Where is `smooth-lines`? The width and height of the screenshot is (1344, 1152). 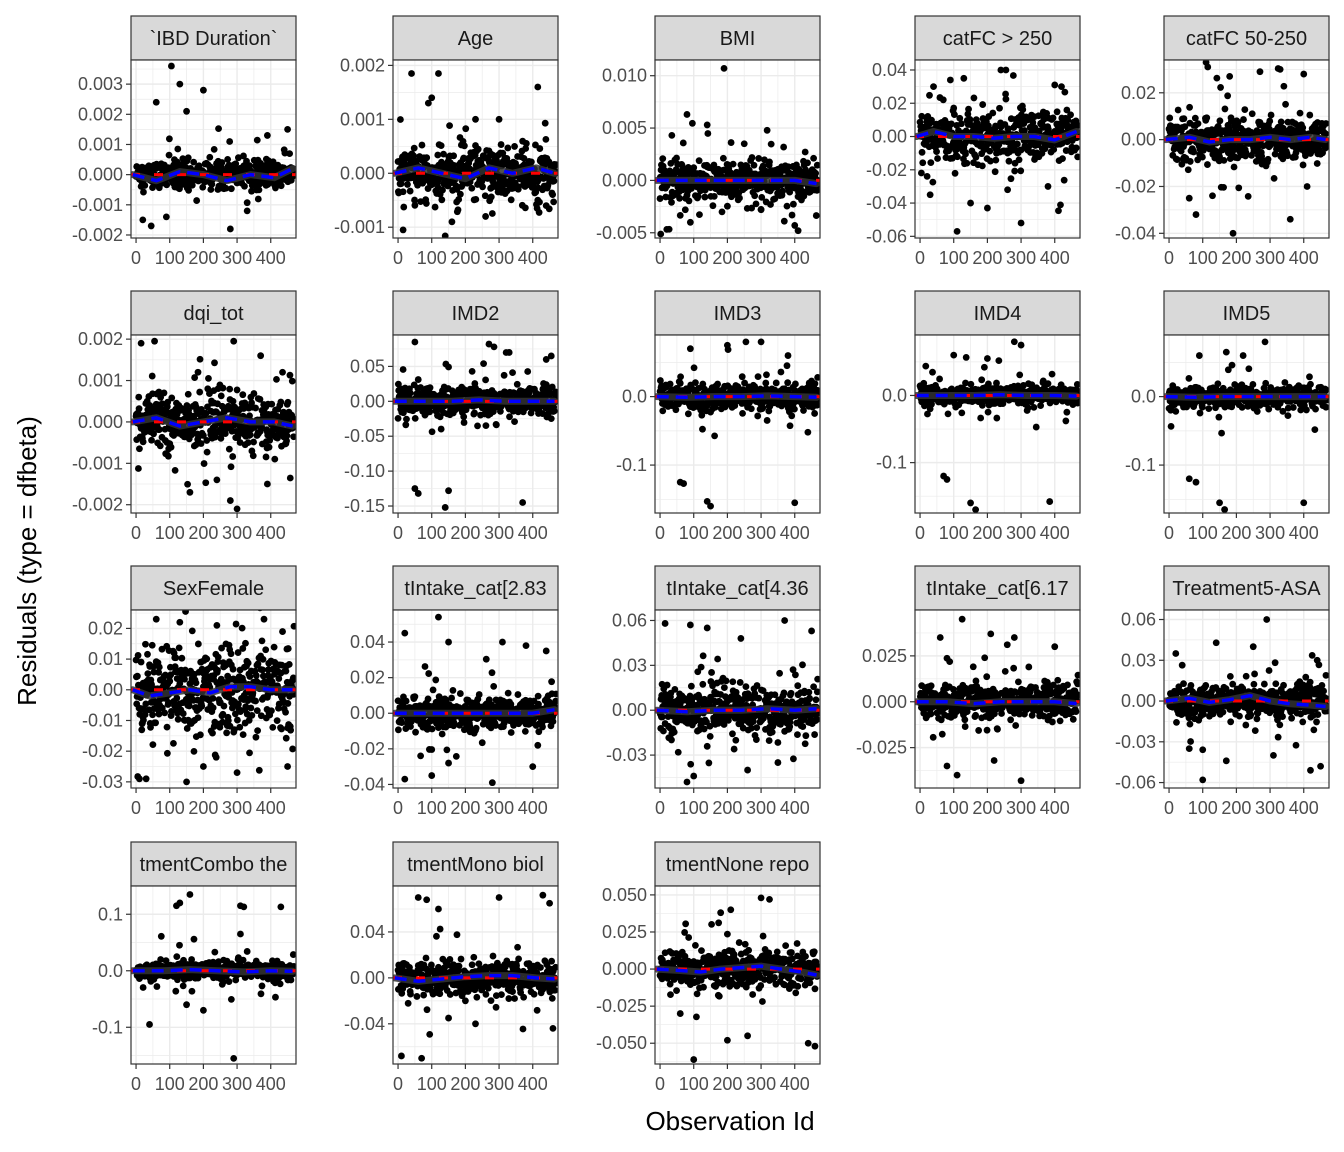
smooth-lines is located at coordinates (997, 395).